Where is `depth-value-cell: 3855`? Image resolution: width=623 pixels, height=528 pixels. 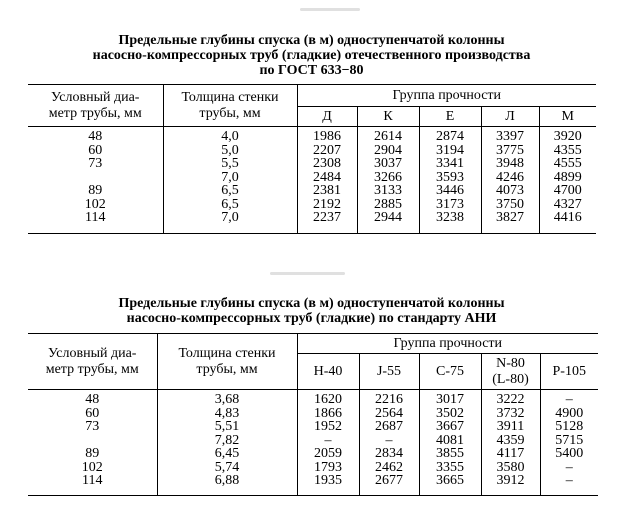 depth-value-cell: 3855 is located at coordinates (450, 453).